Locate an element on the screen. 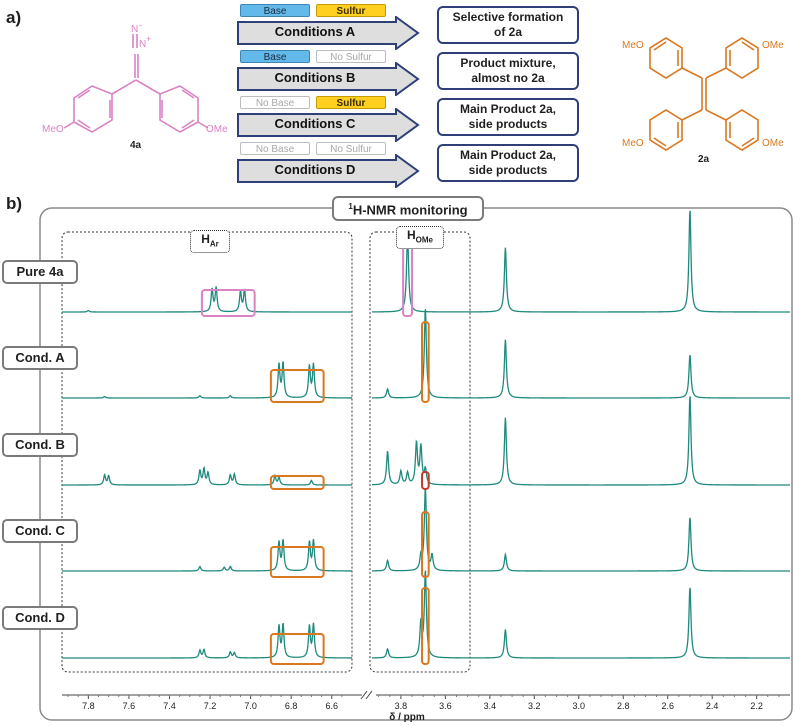 This screenshot has height=726, width=800. condition-3-arrow is located at coordinates (328, 125).